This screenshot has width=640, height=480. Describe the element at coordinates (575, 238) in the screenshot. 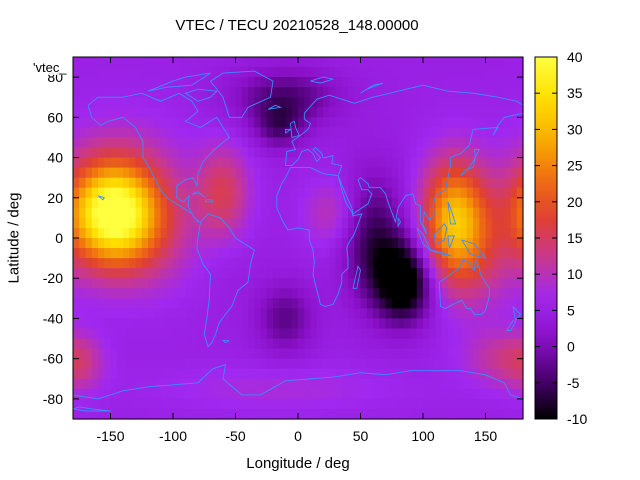

I see `colorbar-tick-label: 15` at that location.